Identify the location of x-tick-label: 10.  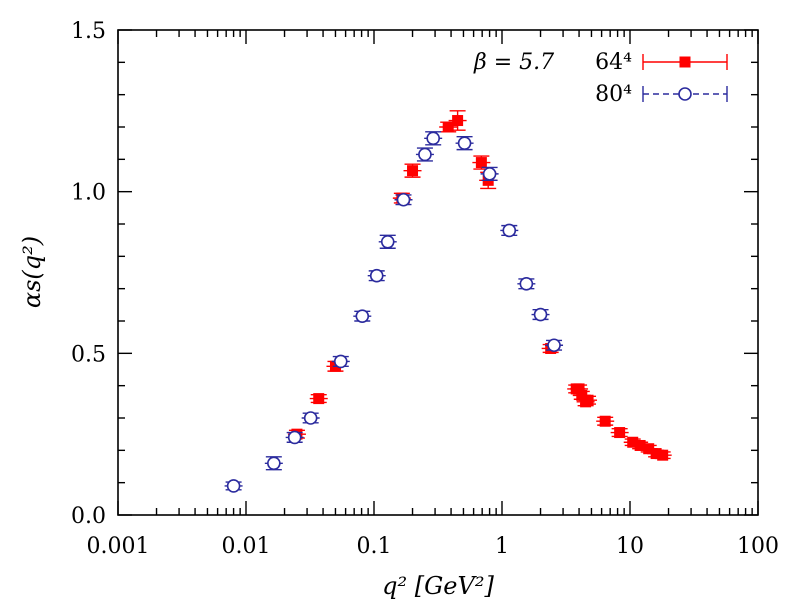
(630, 546).